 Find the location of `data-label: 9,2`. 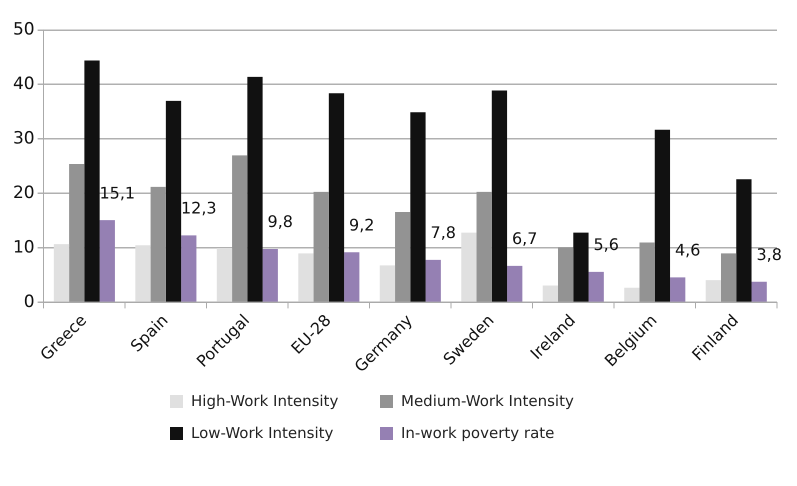

data-label: 9,2 is located at coordinates (361, 224).